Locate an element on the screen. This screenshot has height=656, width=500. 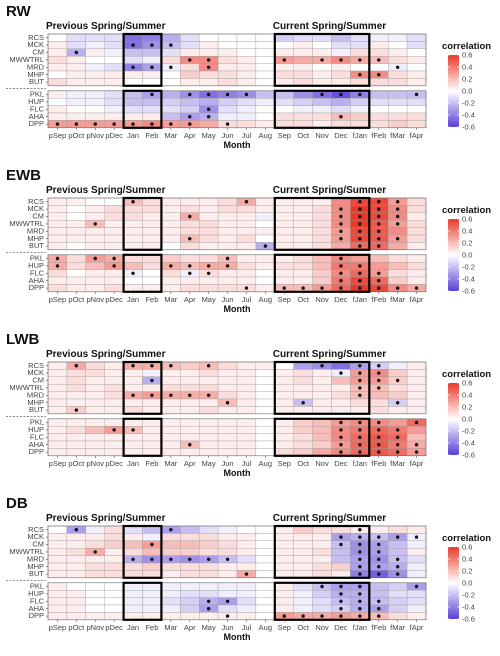
x-tick-label: Feb is located at coordinates (151, 135).